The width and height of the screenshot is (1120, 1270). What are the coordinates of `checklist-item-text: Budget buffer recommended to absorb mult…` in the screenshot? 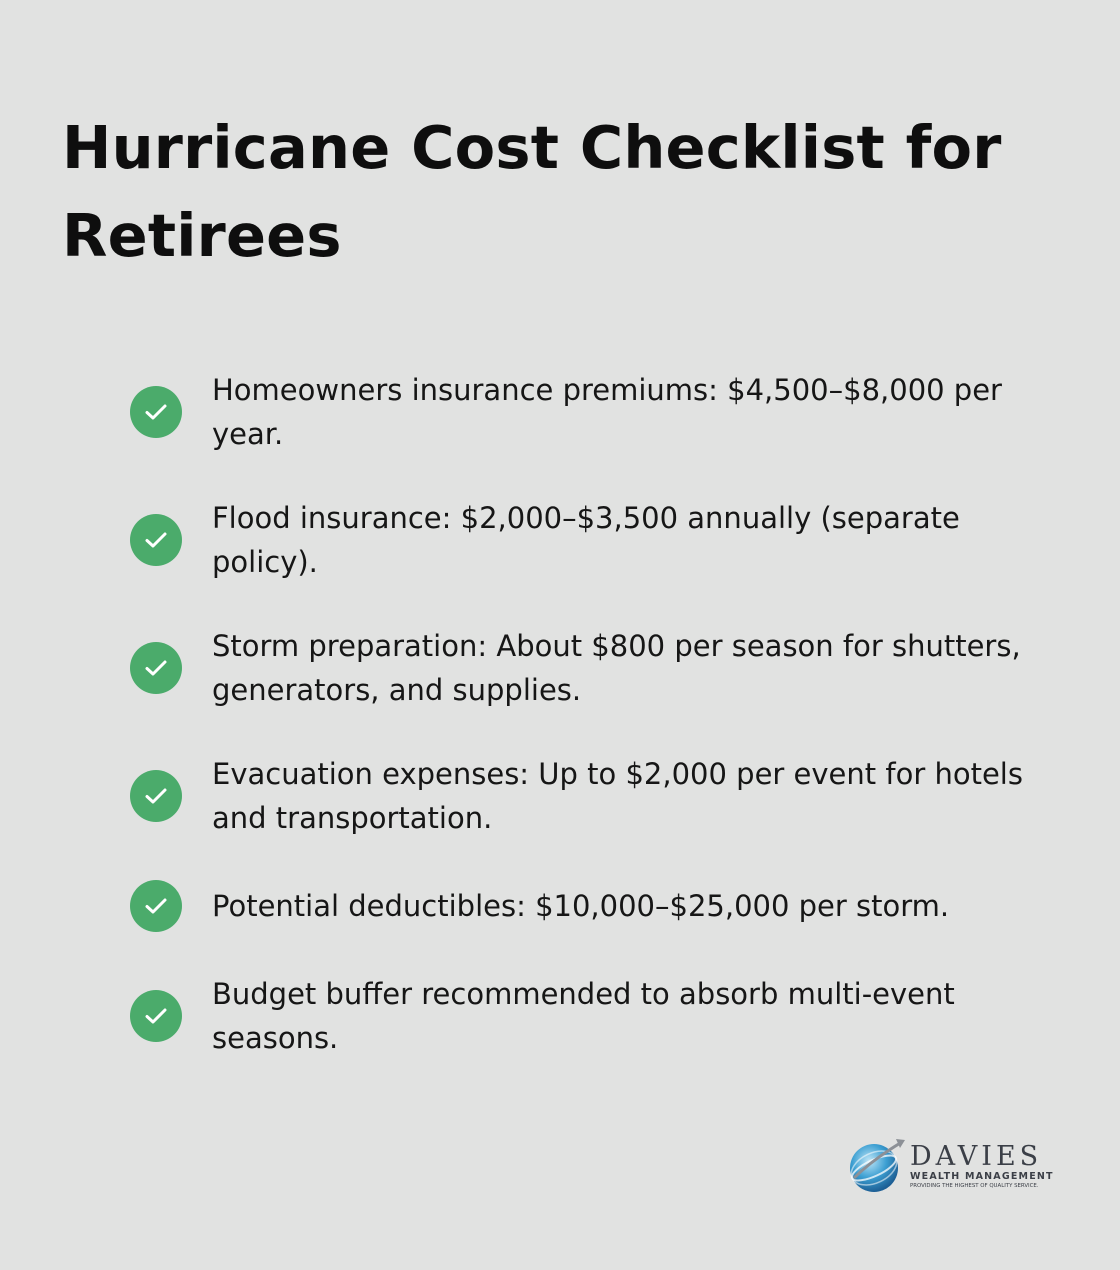 It's located at (583, 1016).